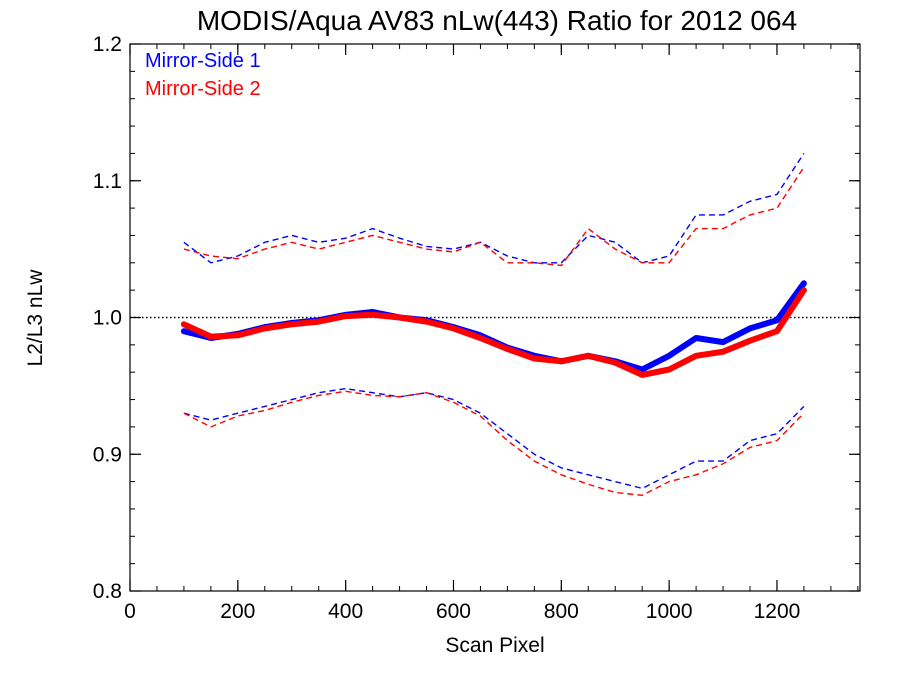  I want to click on x-tick-label: 800, so click(561, 611).